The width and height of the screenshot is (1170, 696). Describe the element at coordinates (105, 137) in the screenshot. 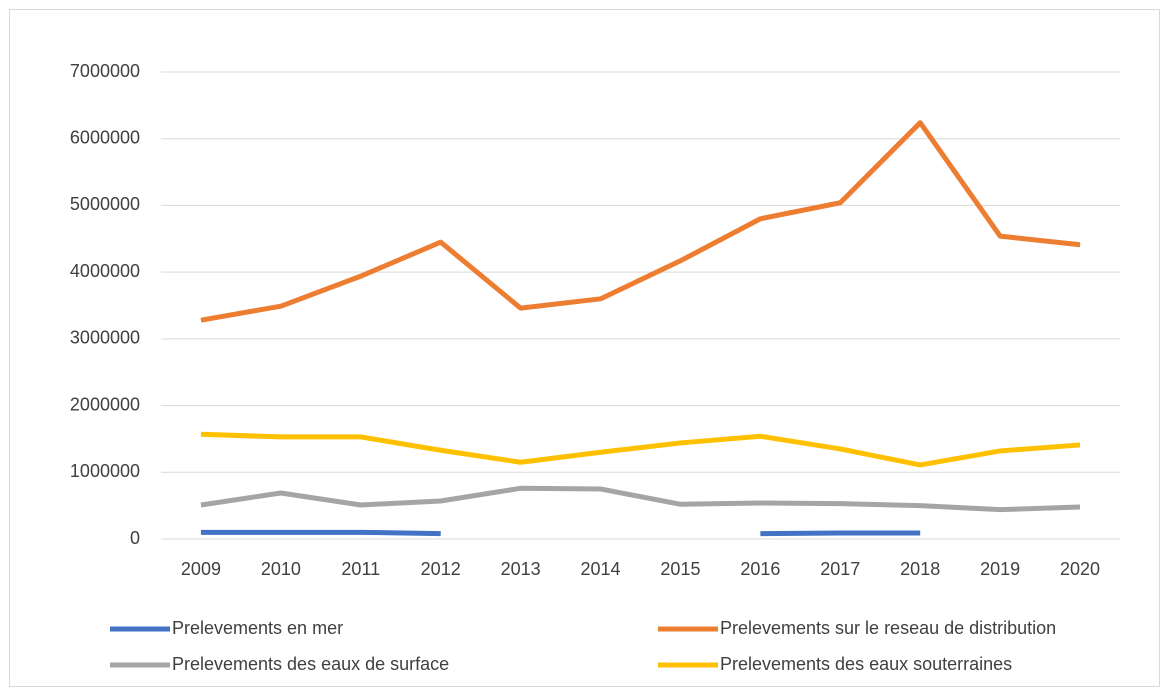

I see `y-tick-label: 6000000` at that location.